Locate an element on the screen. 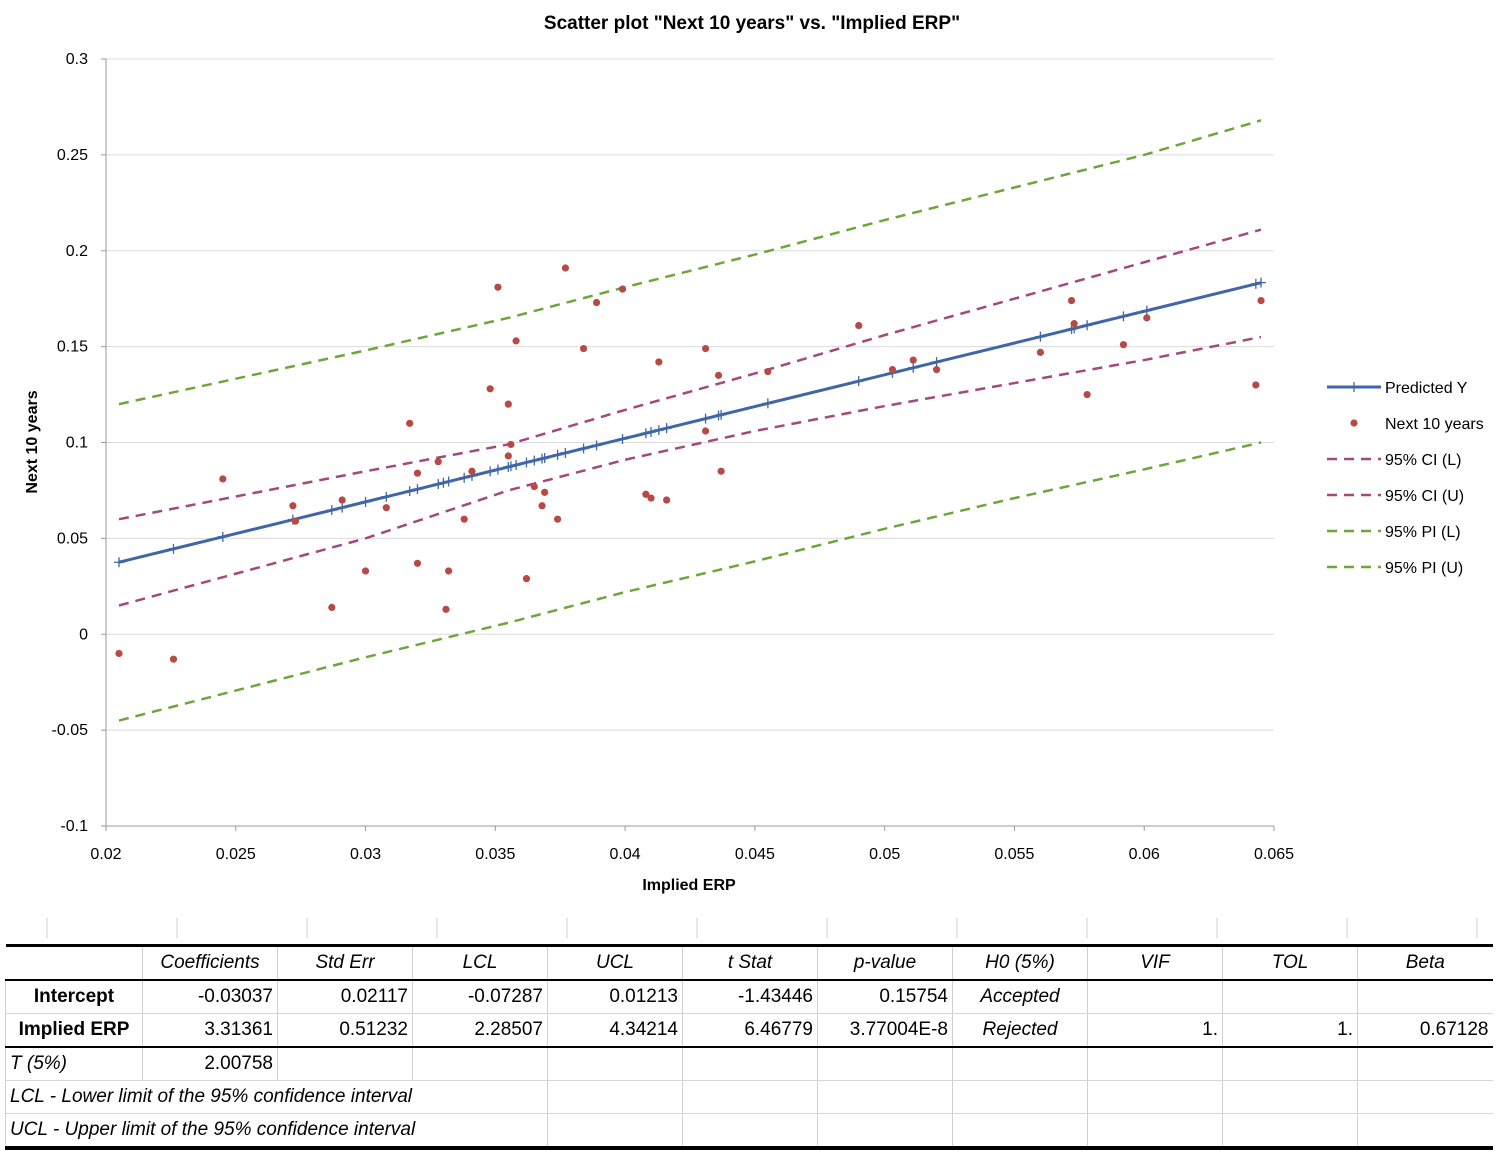 The image size is (1498, 1154). table-cell: Accepted is located at coordinates (1020, 997).